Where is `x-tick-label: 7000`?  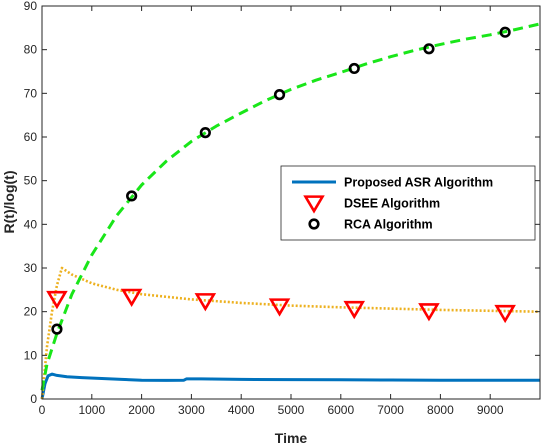 x-tick-label: 7000 is located at coordinates (390, 410).